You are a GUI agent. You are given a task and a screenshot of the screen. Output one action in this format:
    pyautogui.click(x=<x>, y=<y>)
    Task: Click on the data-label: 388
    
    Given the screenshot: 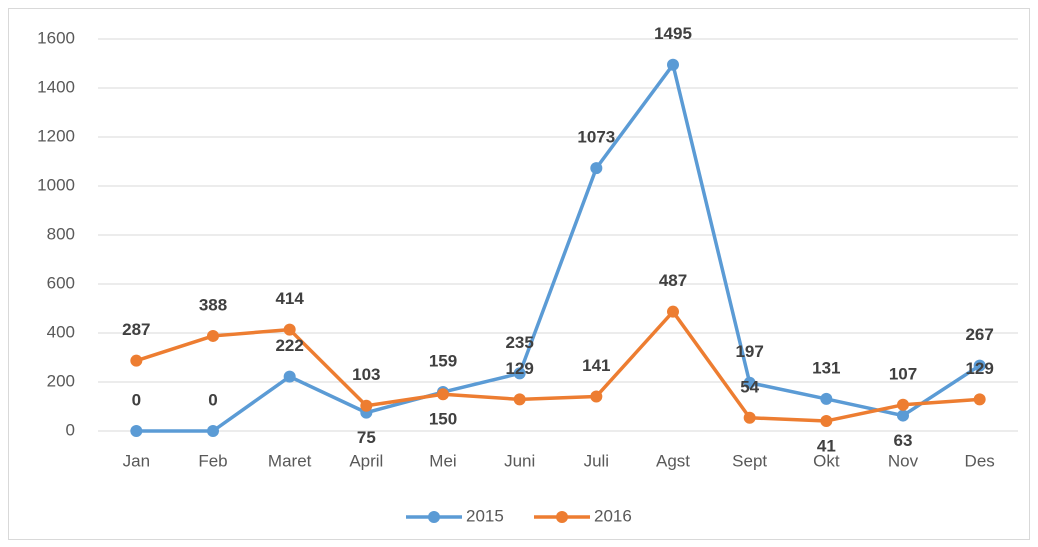 What is the action you would take?
    pyautogui.click(x=213, y=304)
    